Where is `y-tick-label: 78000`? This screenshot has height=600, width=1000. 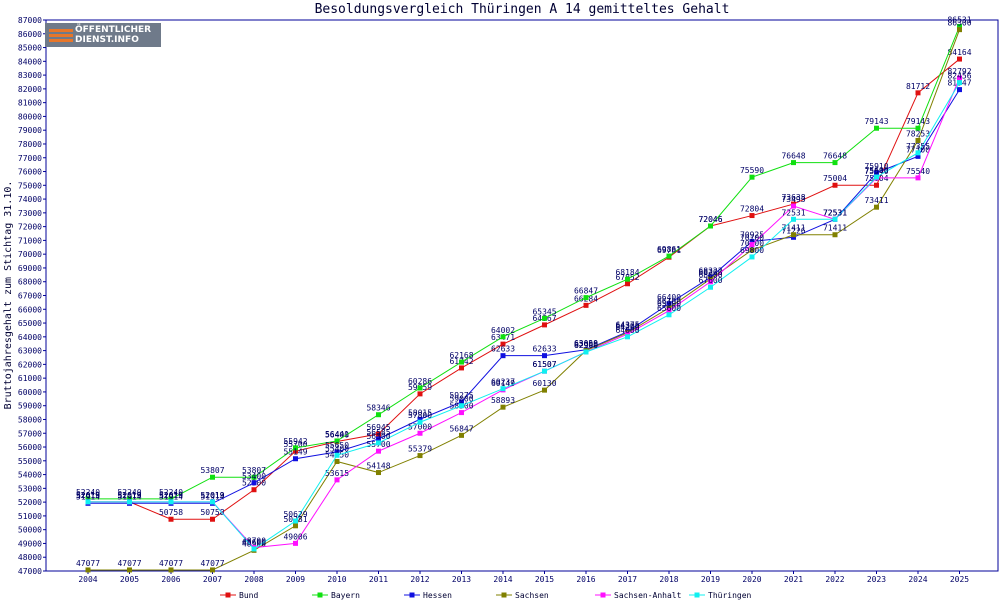
y-tick-label: 78000 is located at coordinates (30, 144).